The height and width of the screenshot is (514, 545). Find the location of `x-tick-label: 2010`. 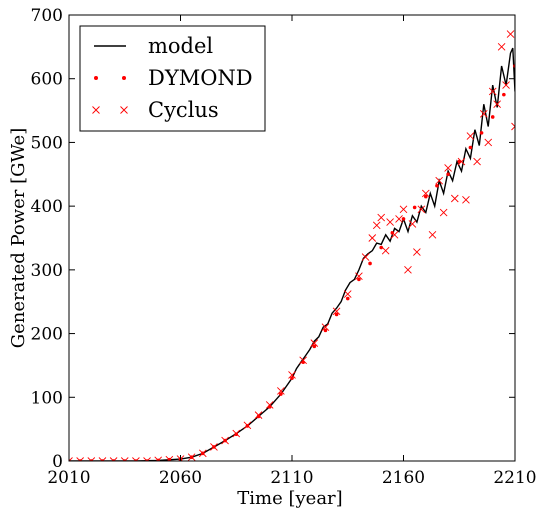

x-tick-label: 2010 is located at coordinates (68, 478).